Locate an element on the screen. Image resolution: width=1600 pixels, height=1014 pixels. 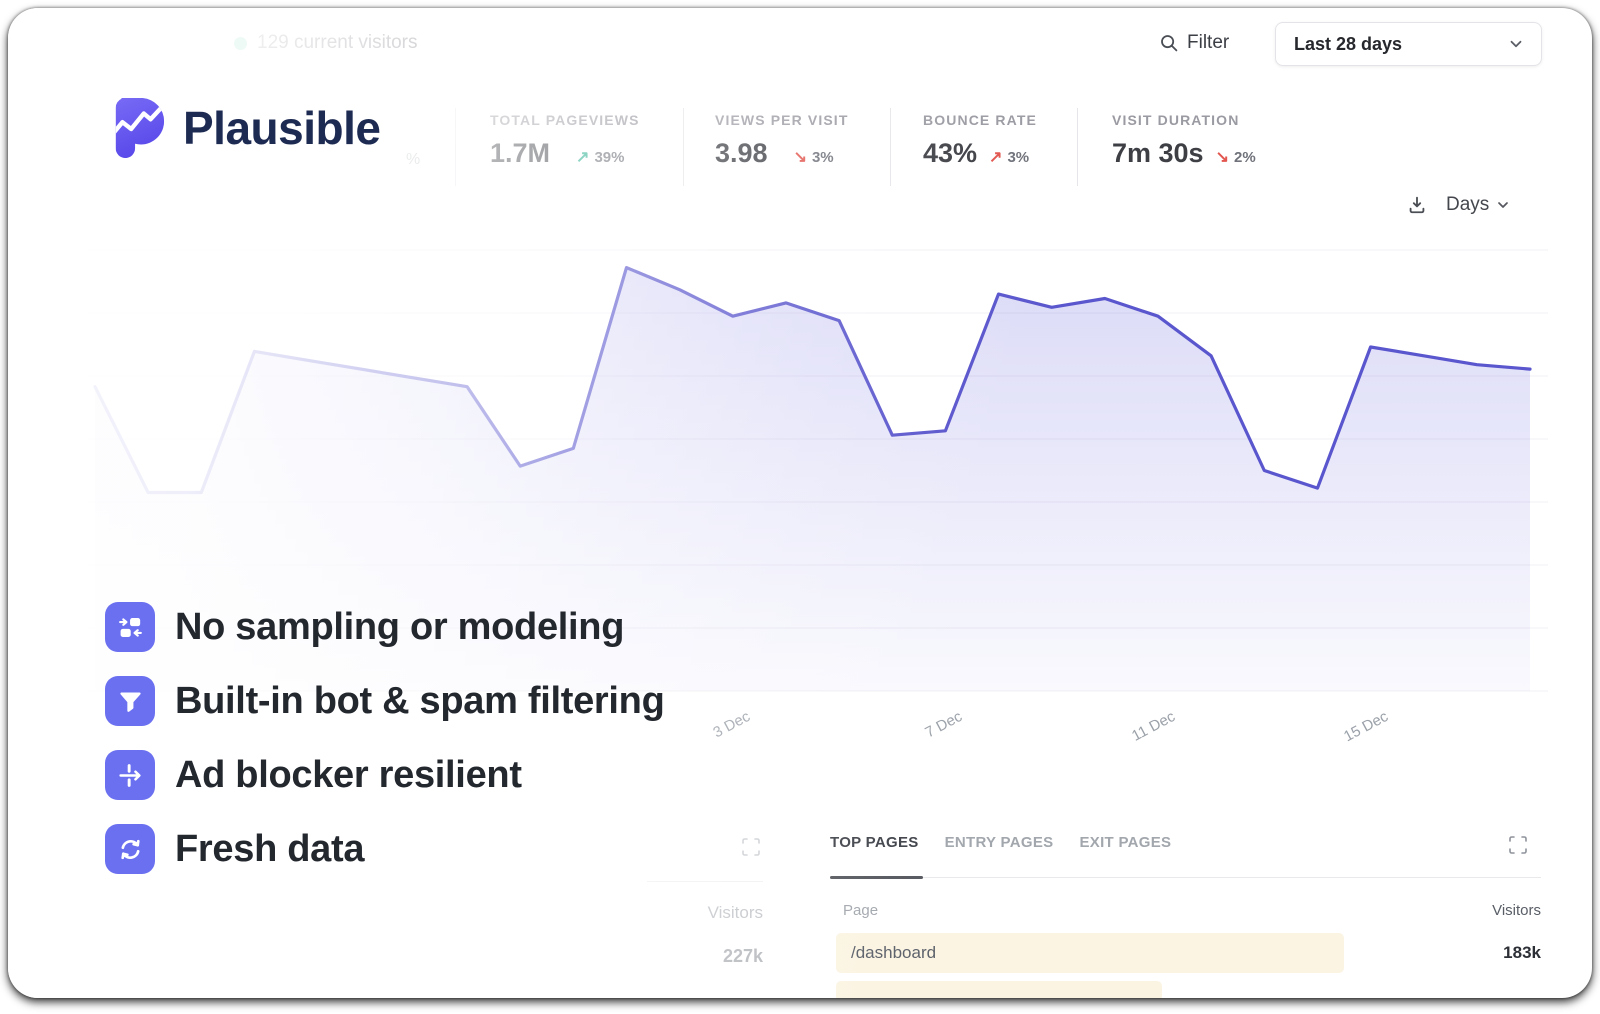
feature-label: No sampling or modeling is located at coordinates (400, 626).